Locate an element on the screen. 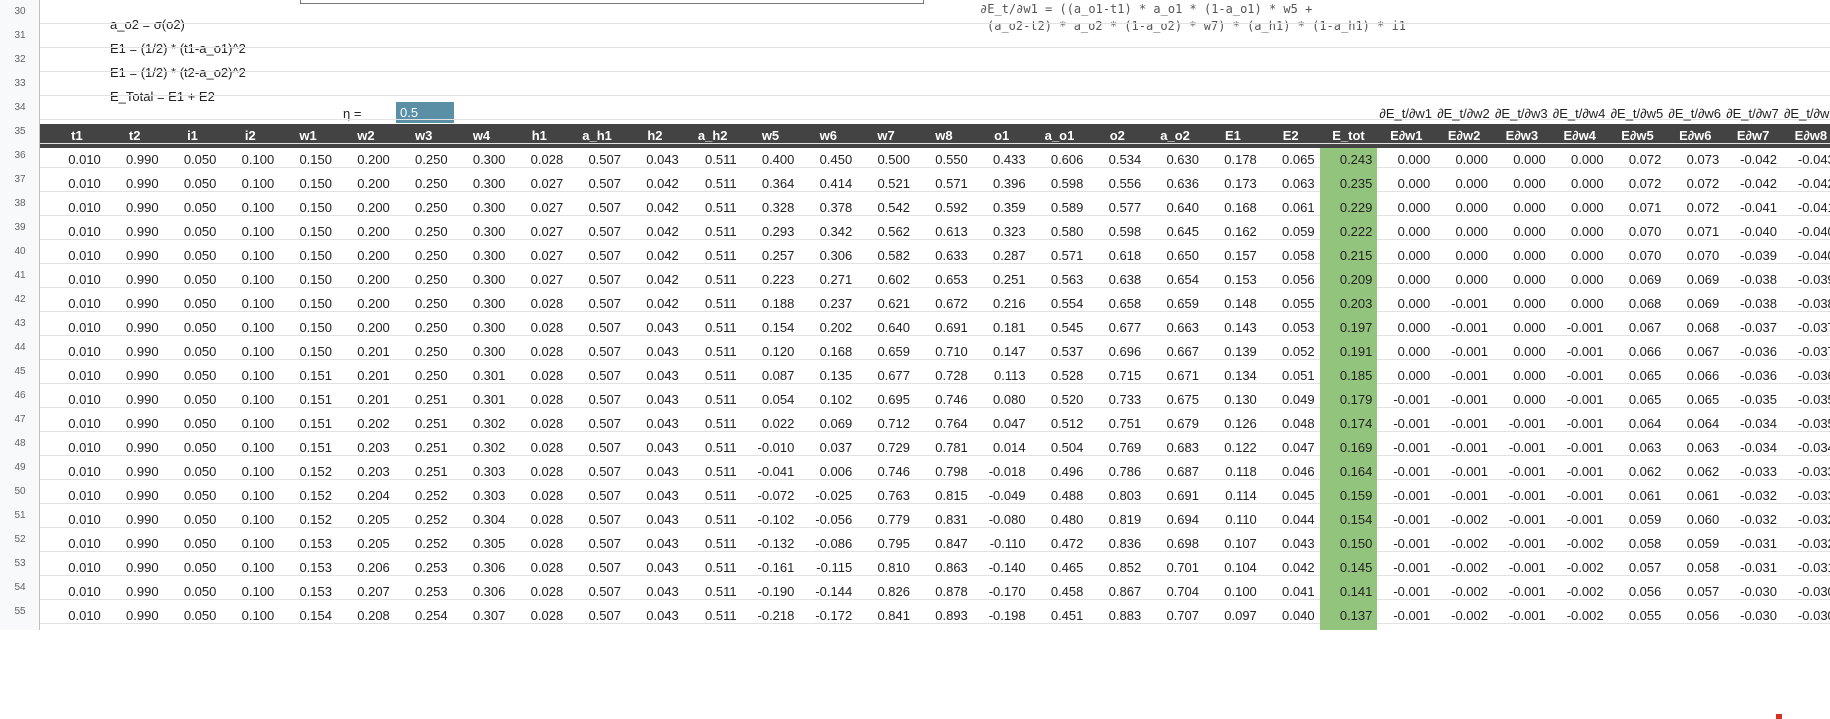 This screenshot has width=1830, height=719. row-number-47: 47 is located at coordinates (20, 419).